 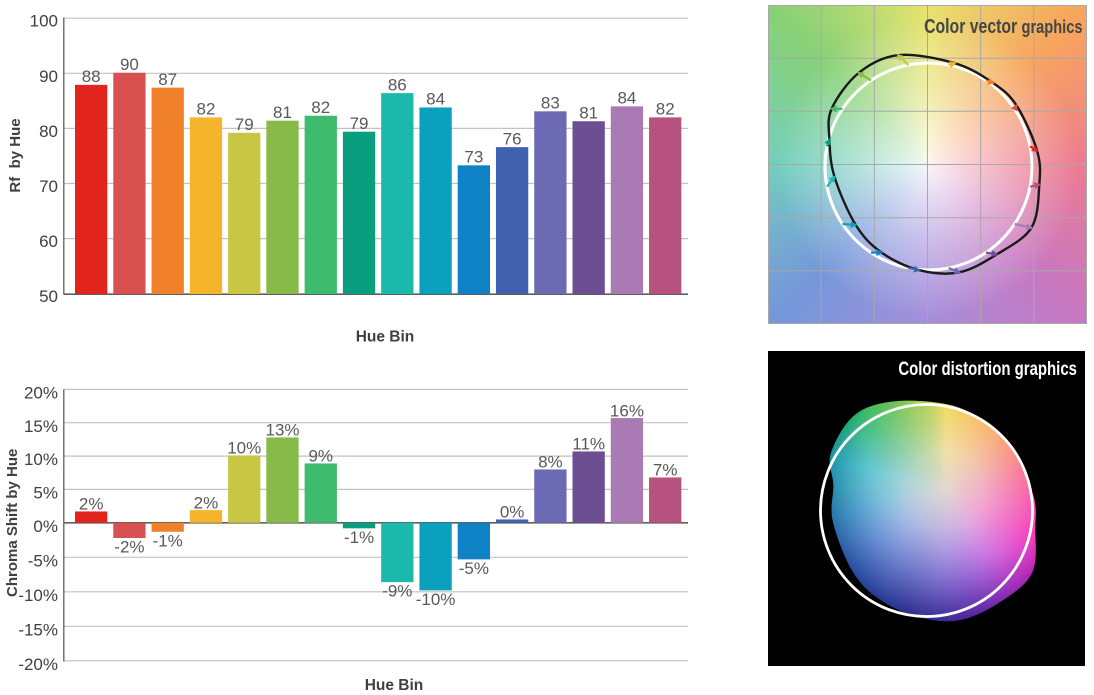 What do you see at coordinates (473, 157) in the screenshot?
I see `svg-text: 73` at bounding box center [473, 157].